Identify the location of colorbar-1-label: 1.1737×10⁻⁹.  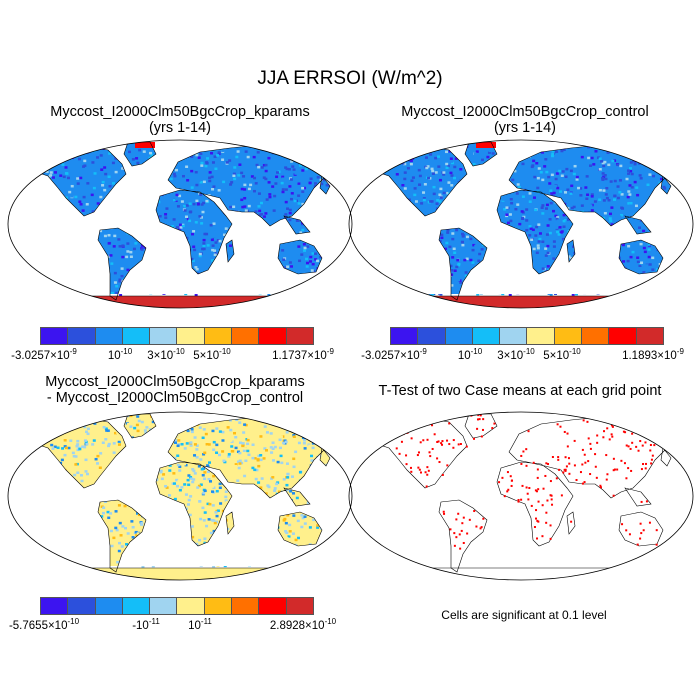
(303, 354).